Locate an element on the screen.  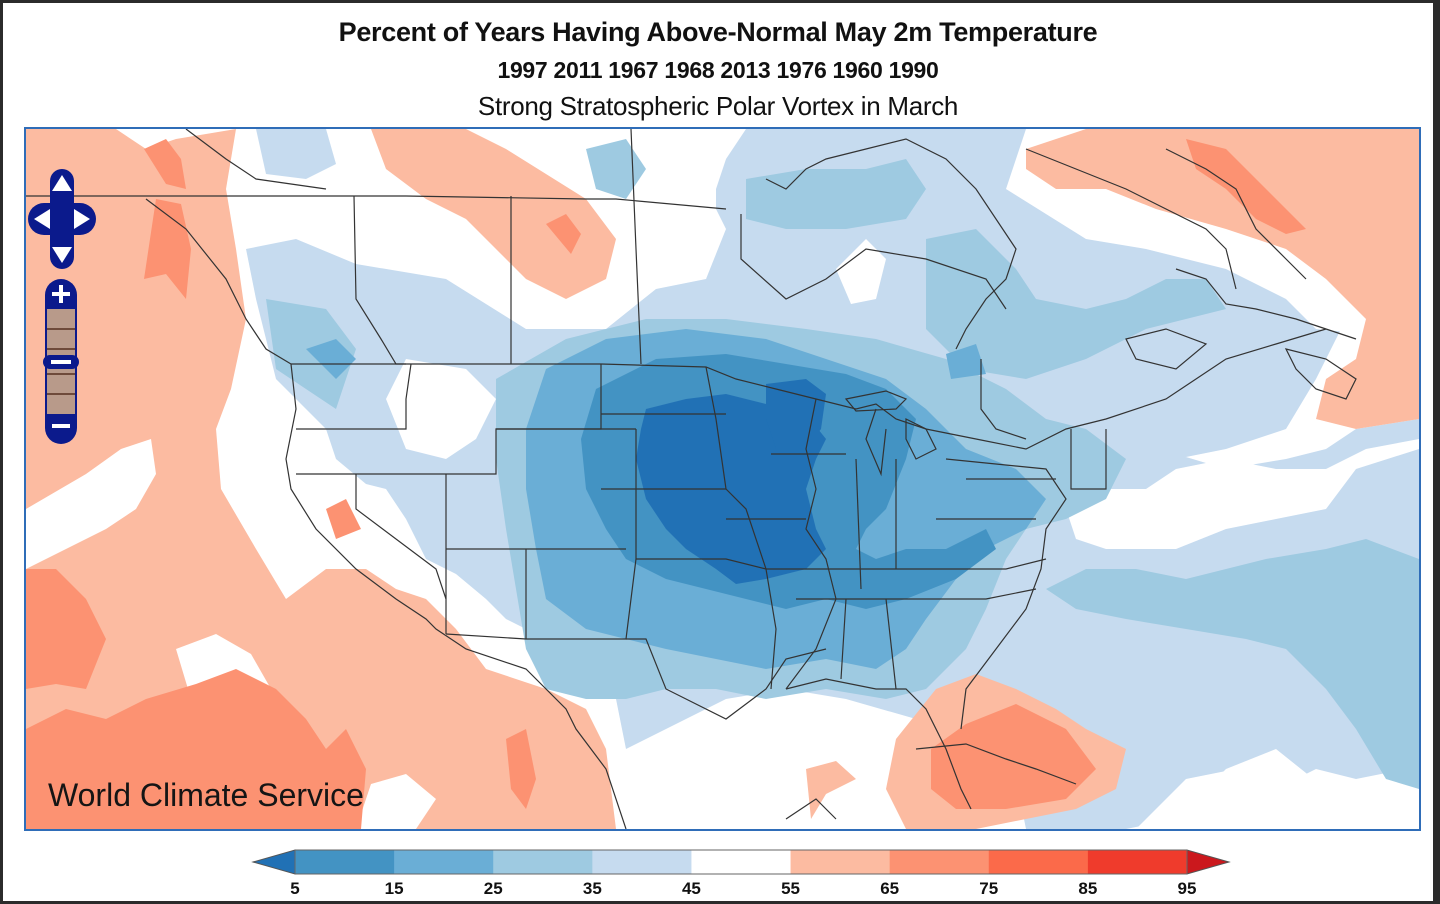
washington-oregon-border is located at coordinates (354, 396).